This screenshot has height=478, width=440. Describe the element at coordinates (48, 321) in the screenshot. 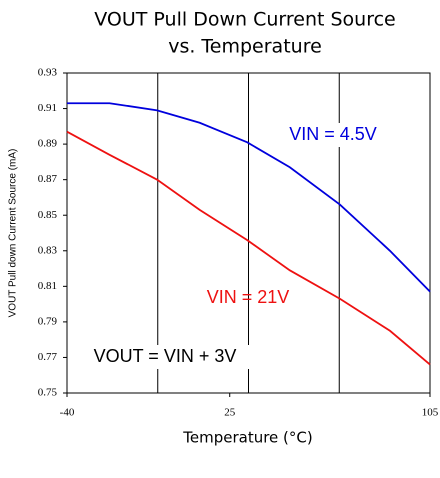

I see `y-tick-label: 0.79` at that location.